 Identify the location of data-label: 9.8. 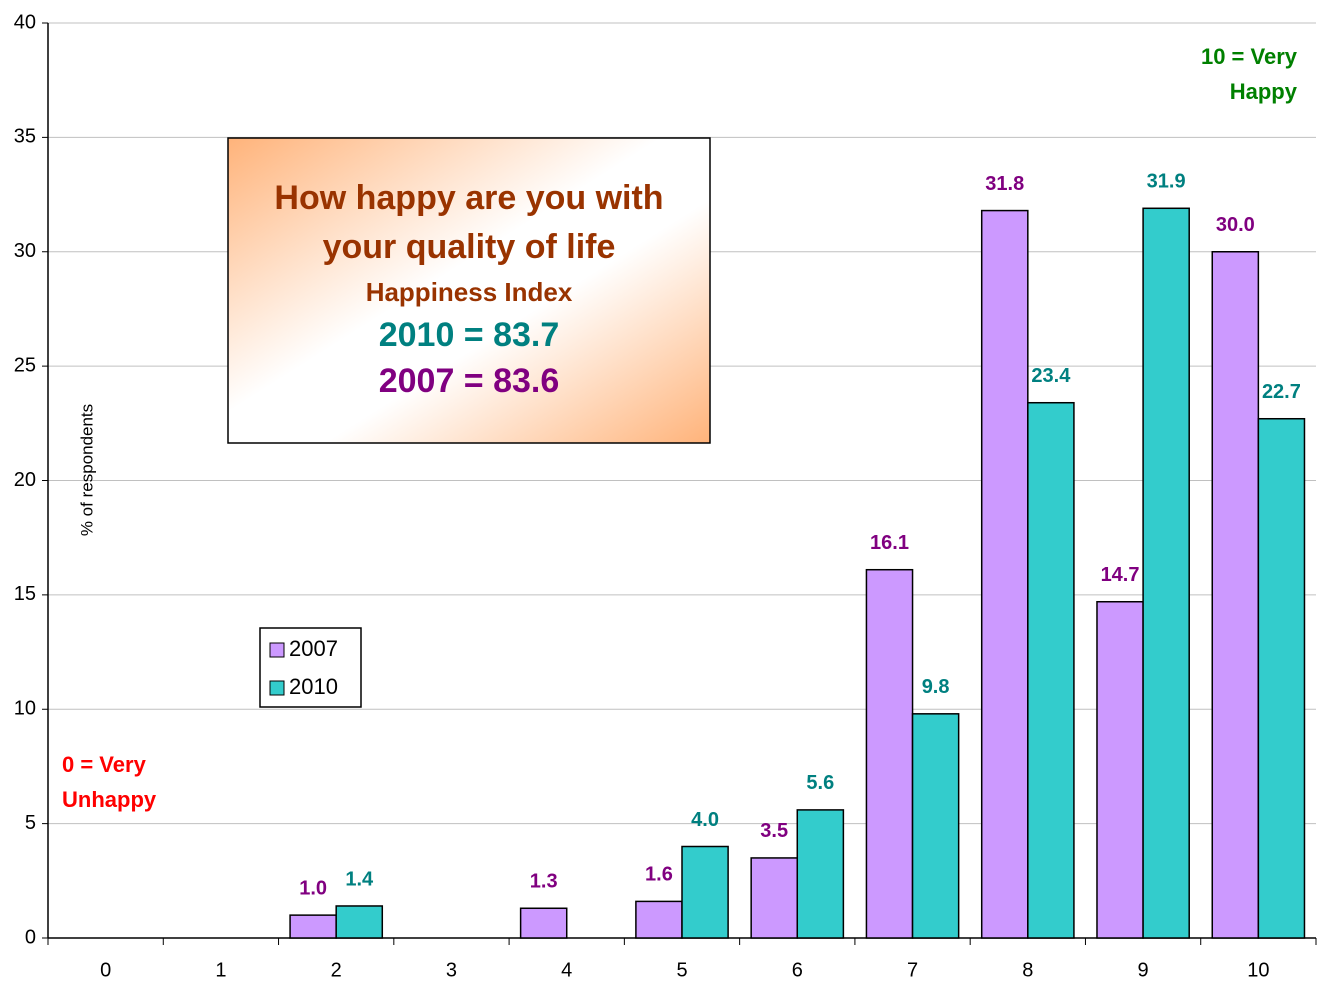
(936, 687).